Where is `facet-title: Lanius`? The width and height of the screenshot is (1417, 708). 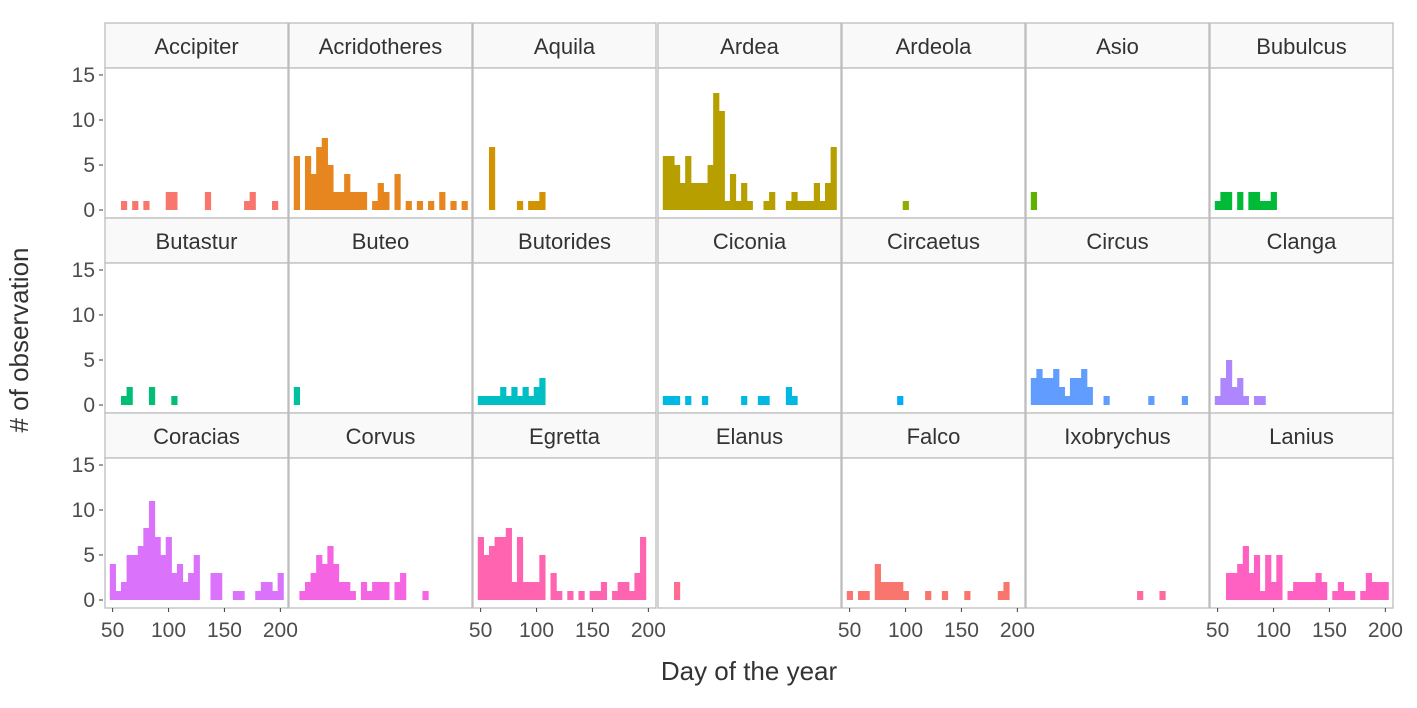
facet-title: Lanius is located at coordinates (1301, 436).